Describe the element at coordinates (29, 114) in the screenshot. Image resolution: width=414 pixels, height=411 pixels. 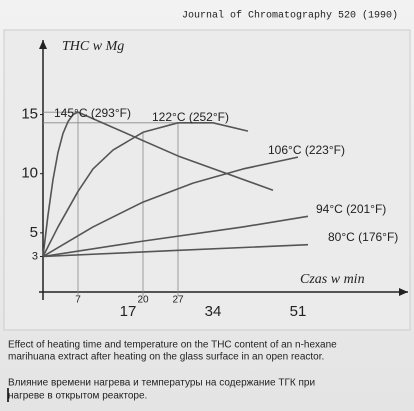
I see `y-tick-label: 15` at that location.